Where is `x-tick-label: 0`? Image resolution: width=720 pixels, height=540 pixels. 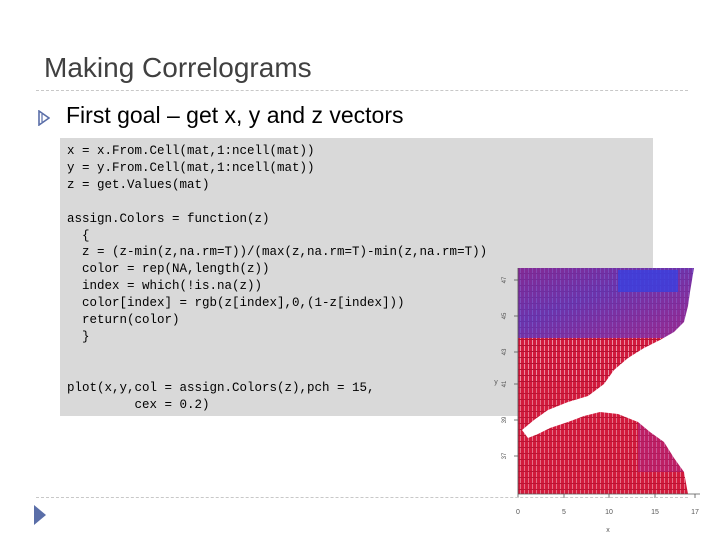
x-tick-label: 0 is located at coordinates (518, 512).